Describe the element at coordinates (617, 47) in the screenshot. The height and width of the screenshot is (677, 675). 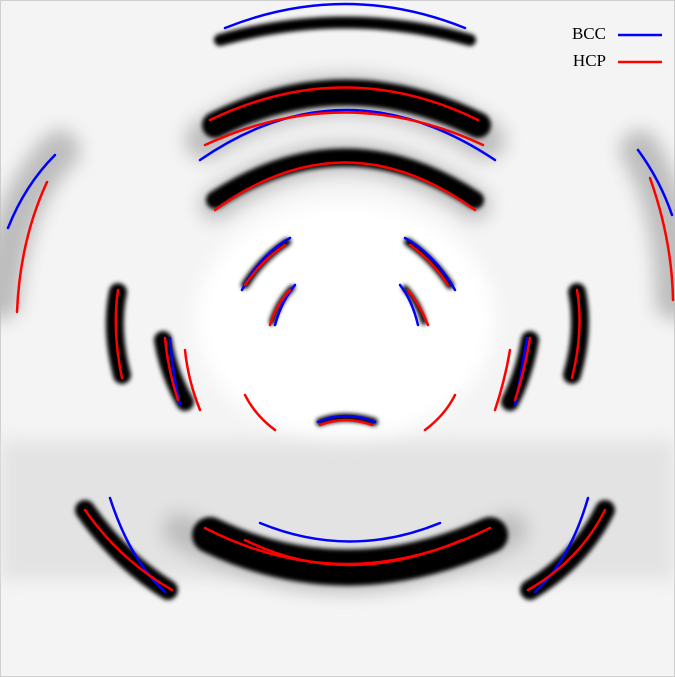
I see `legend: BCC HCP` at that location.